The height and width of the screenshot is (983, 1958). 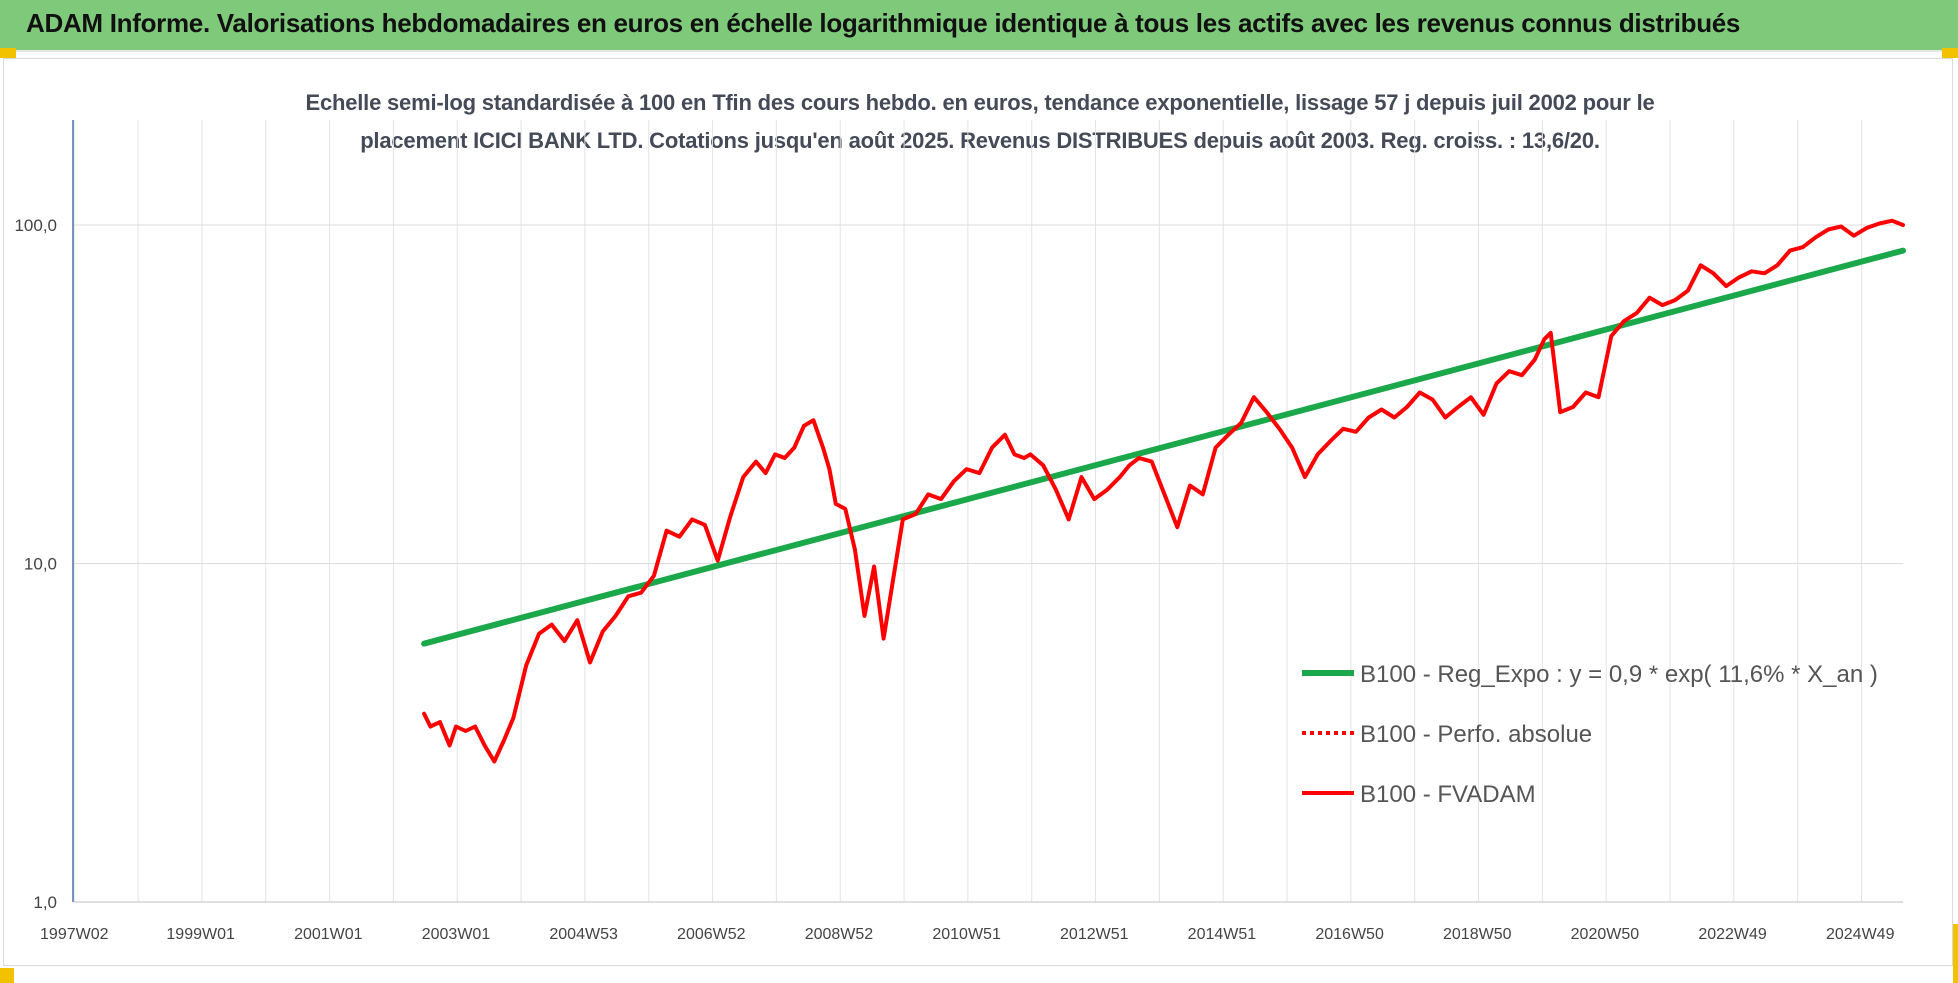 I want to click on x-tick-label: 2001W01, so click(x=328, y=934).